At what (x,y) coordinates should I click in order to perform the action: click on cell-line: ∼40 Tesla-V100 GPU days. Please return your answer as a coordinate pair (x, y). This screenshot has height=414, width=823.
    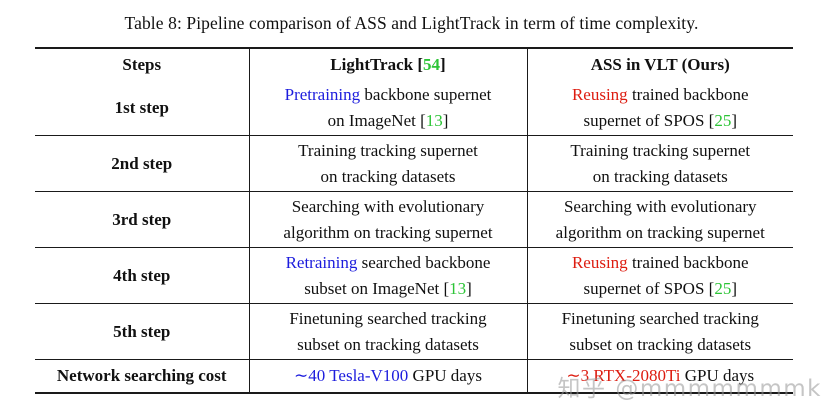
    Looking at the image, I should click on (388, 376).